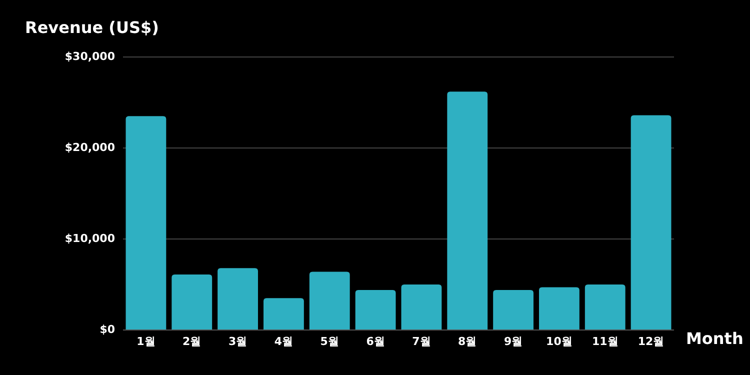 This screenshot has height=375, width=750. Describe the element at coordinates (513, 341) in the screenshot. I see `x-tick-label: 9월` at that location.